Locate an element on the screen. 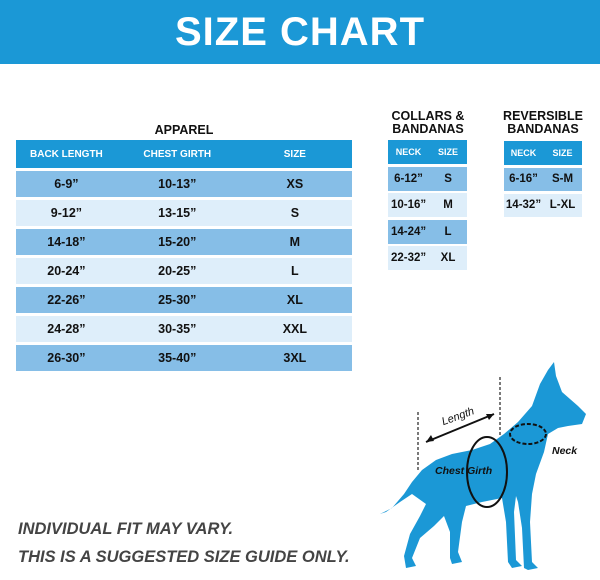 The width and height of the screenshot is (600, 580). table-cell: 22-26” is located at coordinates (66, 299).